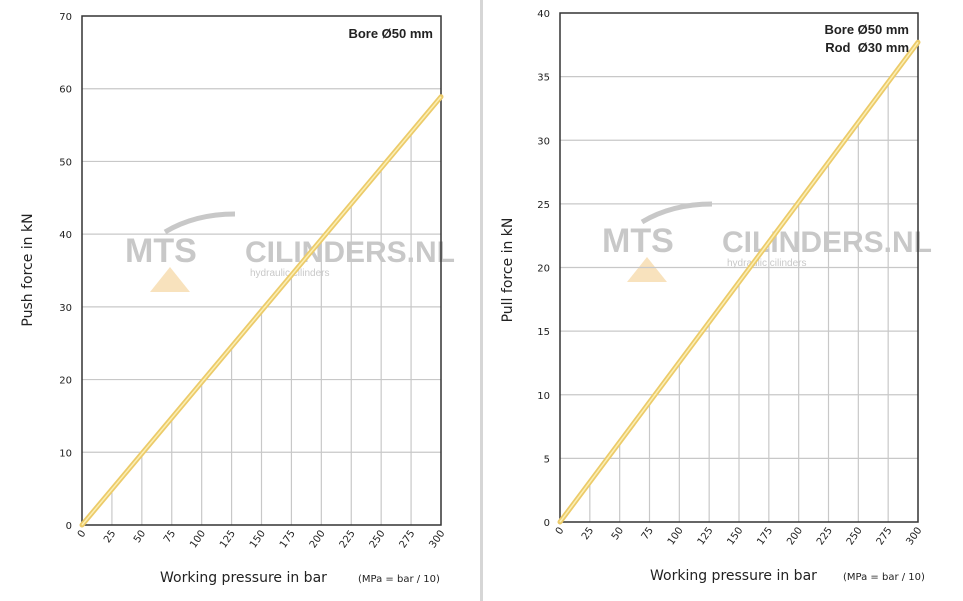 This screenshot has width=963, height=601. What do you see at coordinates (547, 459) in the screenshot?
I see `y-tick-label: 5` at bounding box center [547, 459].